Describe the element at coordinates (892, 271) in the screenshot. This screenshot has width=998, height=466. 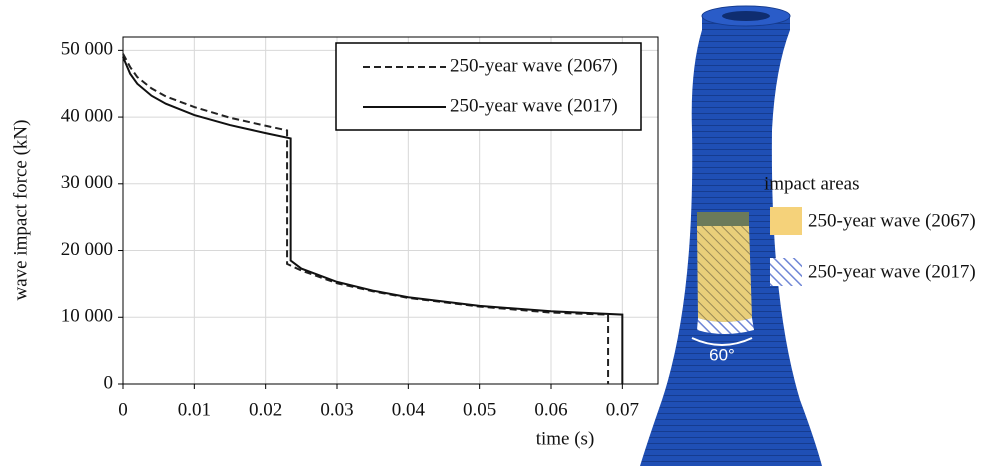
I see `area-label: 250-year wave (2017)` at that location.